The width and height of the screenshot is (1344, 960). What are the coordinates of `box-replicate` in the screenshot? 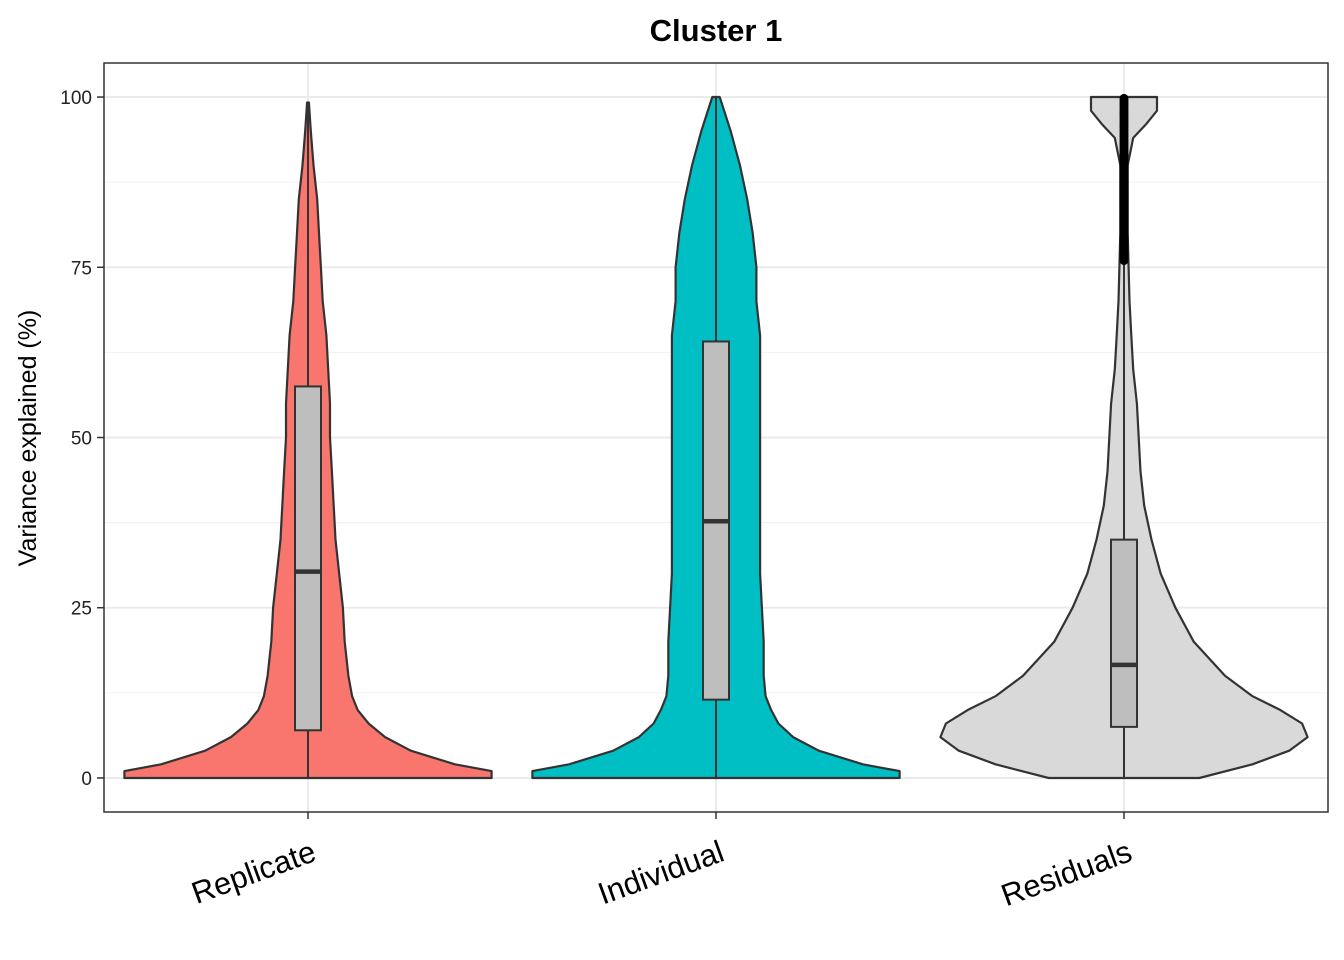 It's located at (308, 558).